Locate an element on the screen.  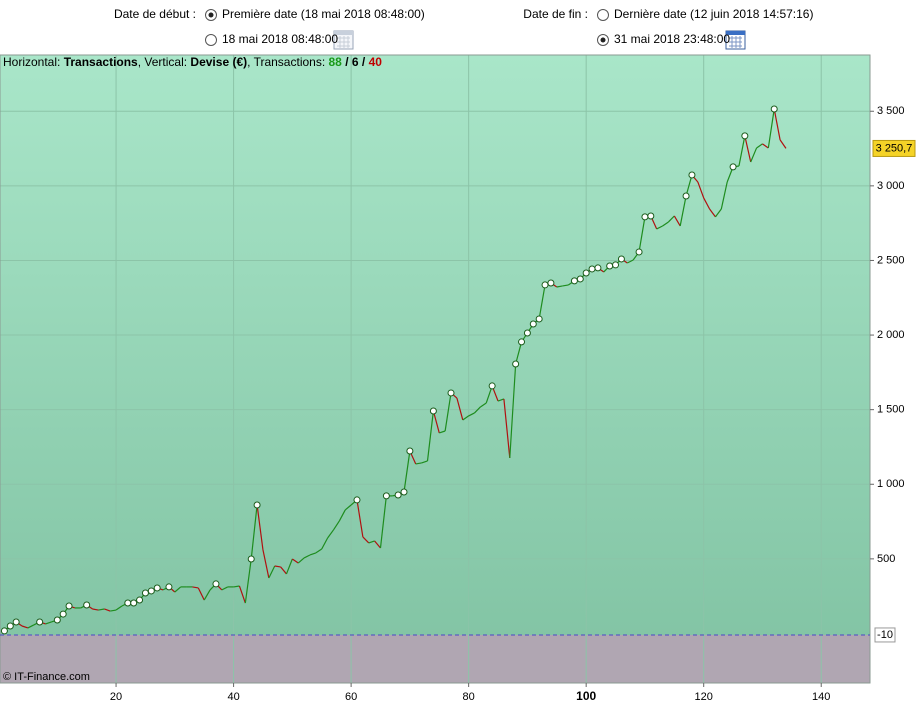
info-part: Transactions is located at coordinates (101, 62).